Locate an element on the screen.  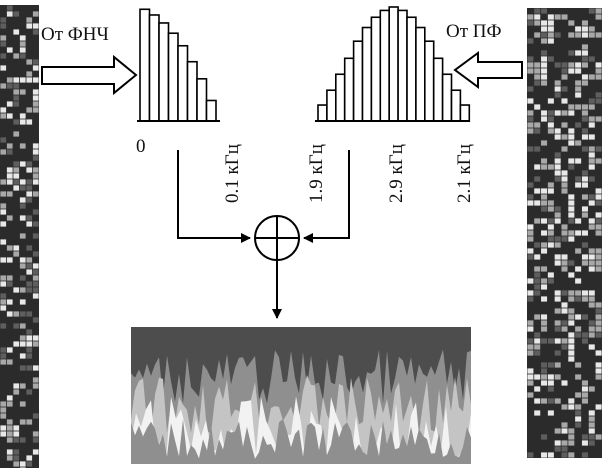
lpf-to-adder-line is located at coordinates (214, 196).